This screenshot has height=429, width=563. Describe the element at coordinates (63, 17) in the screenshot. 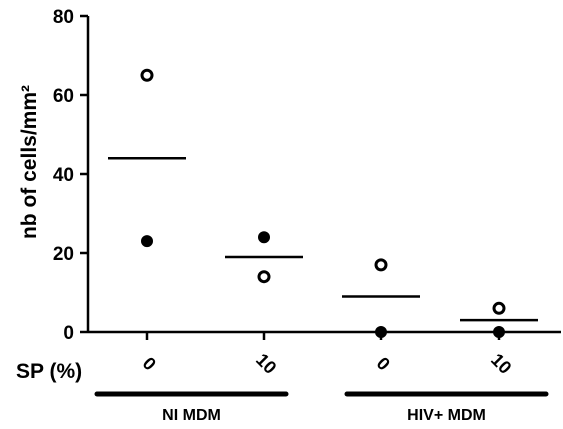

I see `y-tick-label: 80` at that location.